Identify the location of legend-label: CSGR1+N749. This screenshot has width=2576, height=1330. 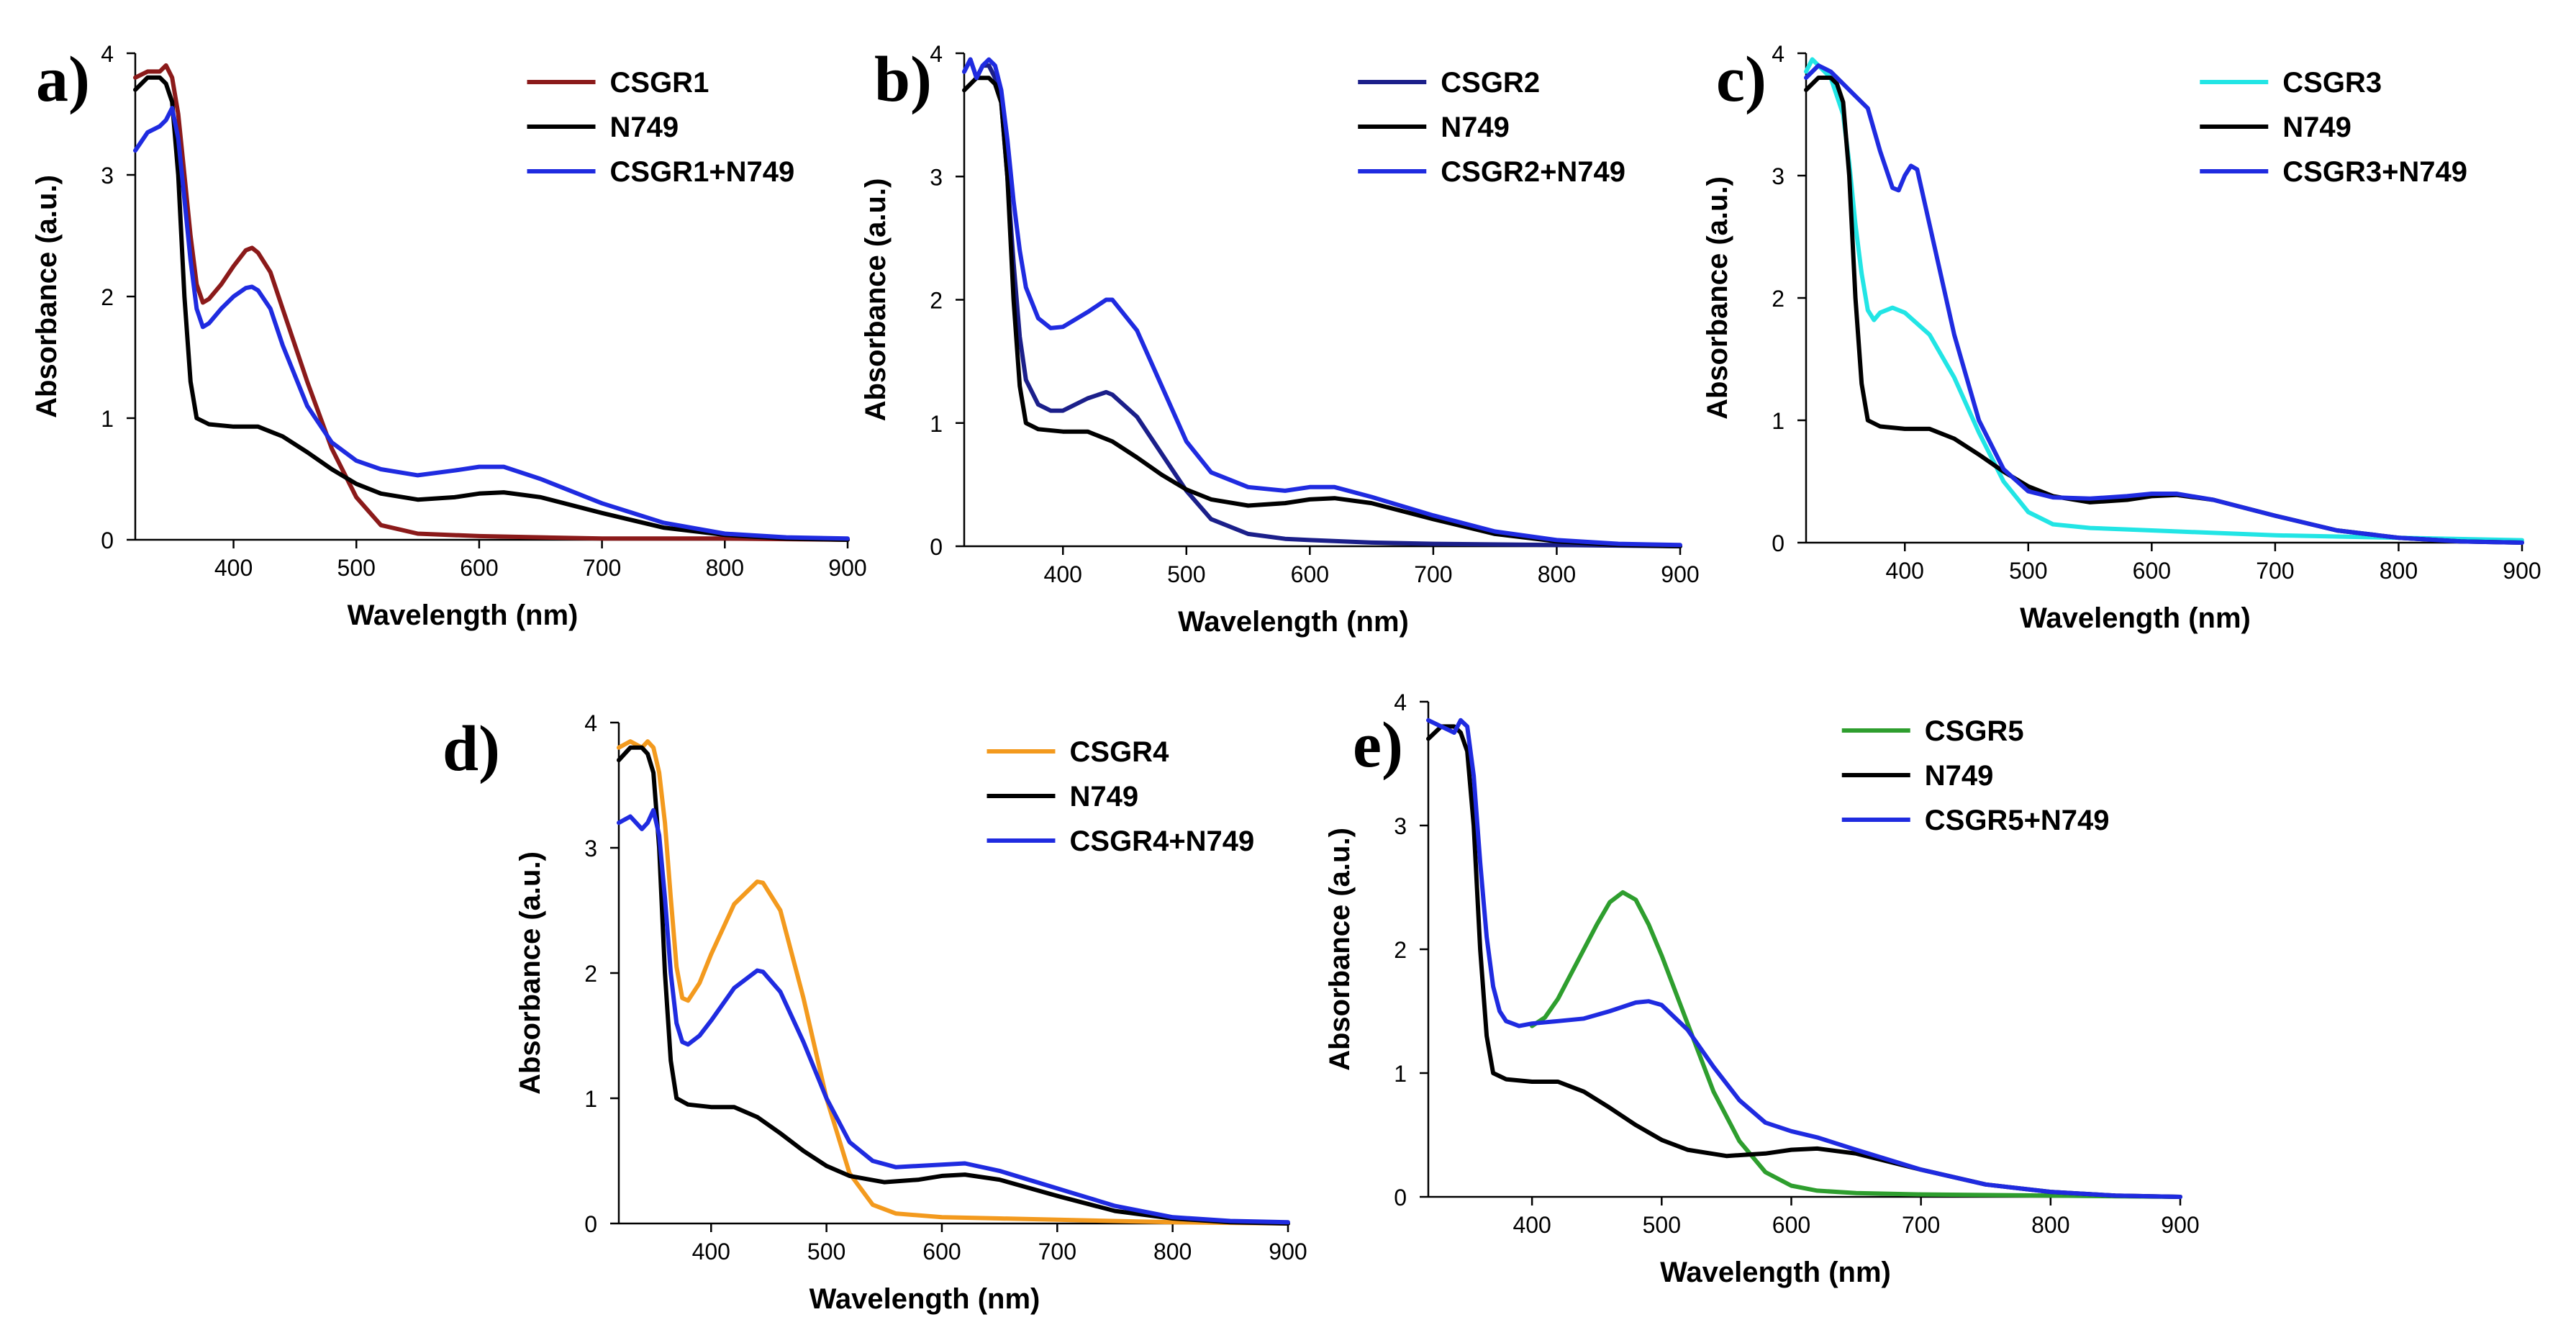
(702, 172).